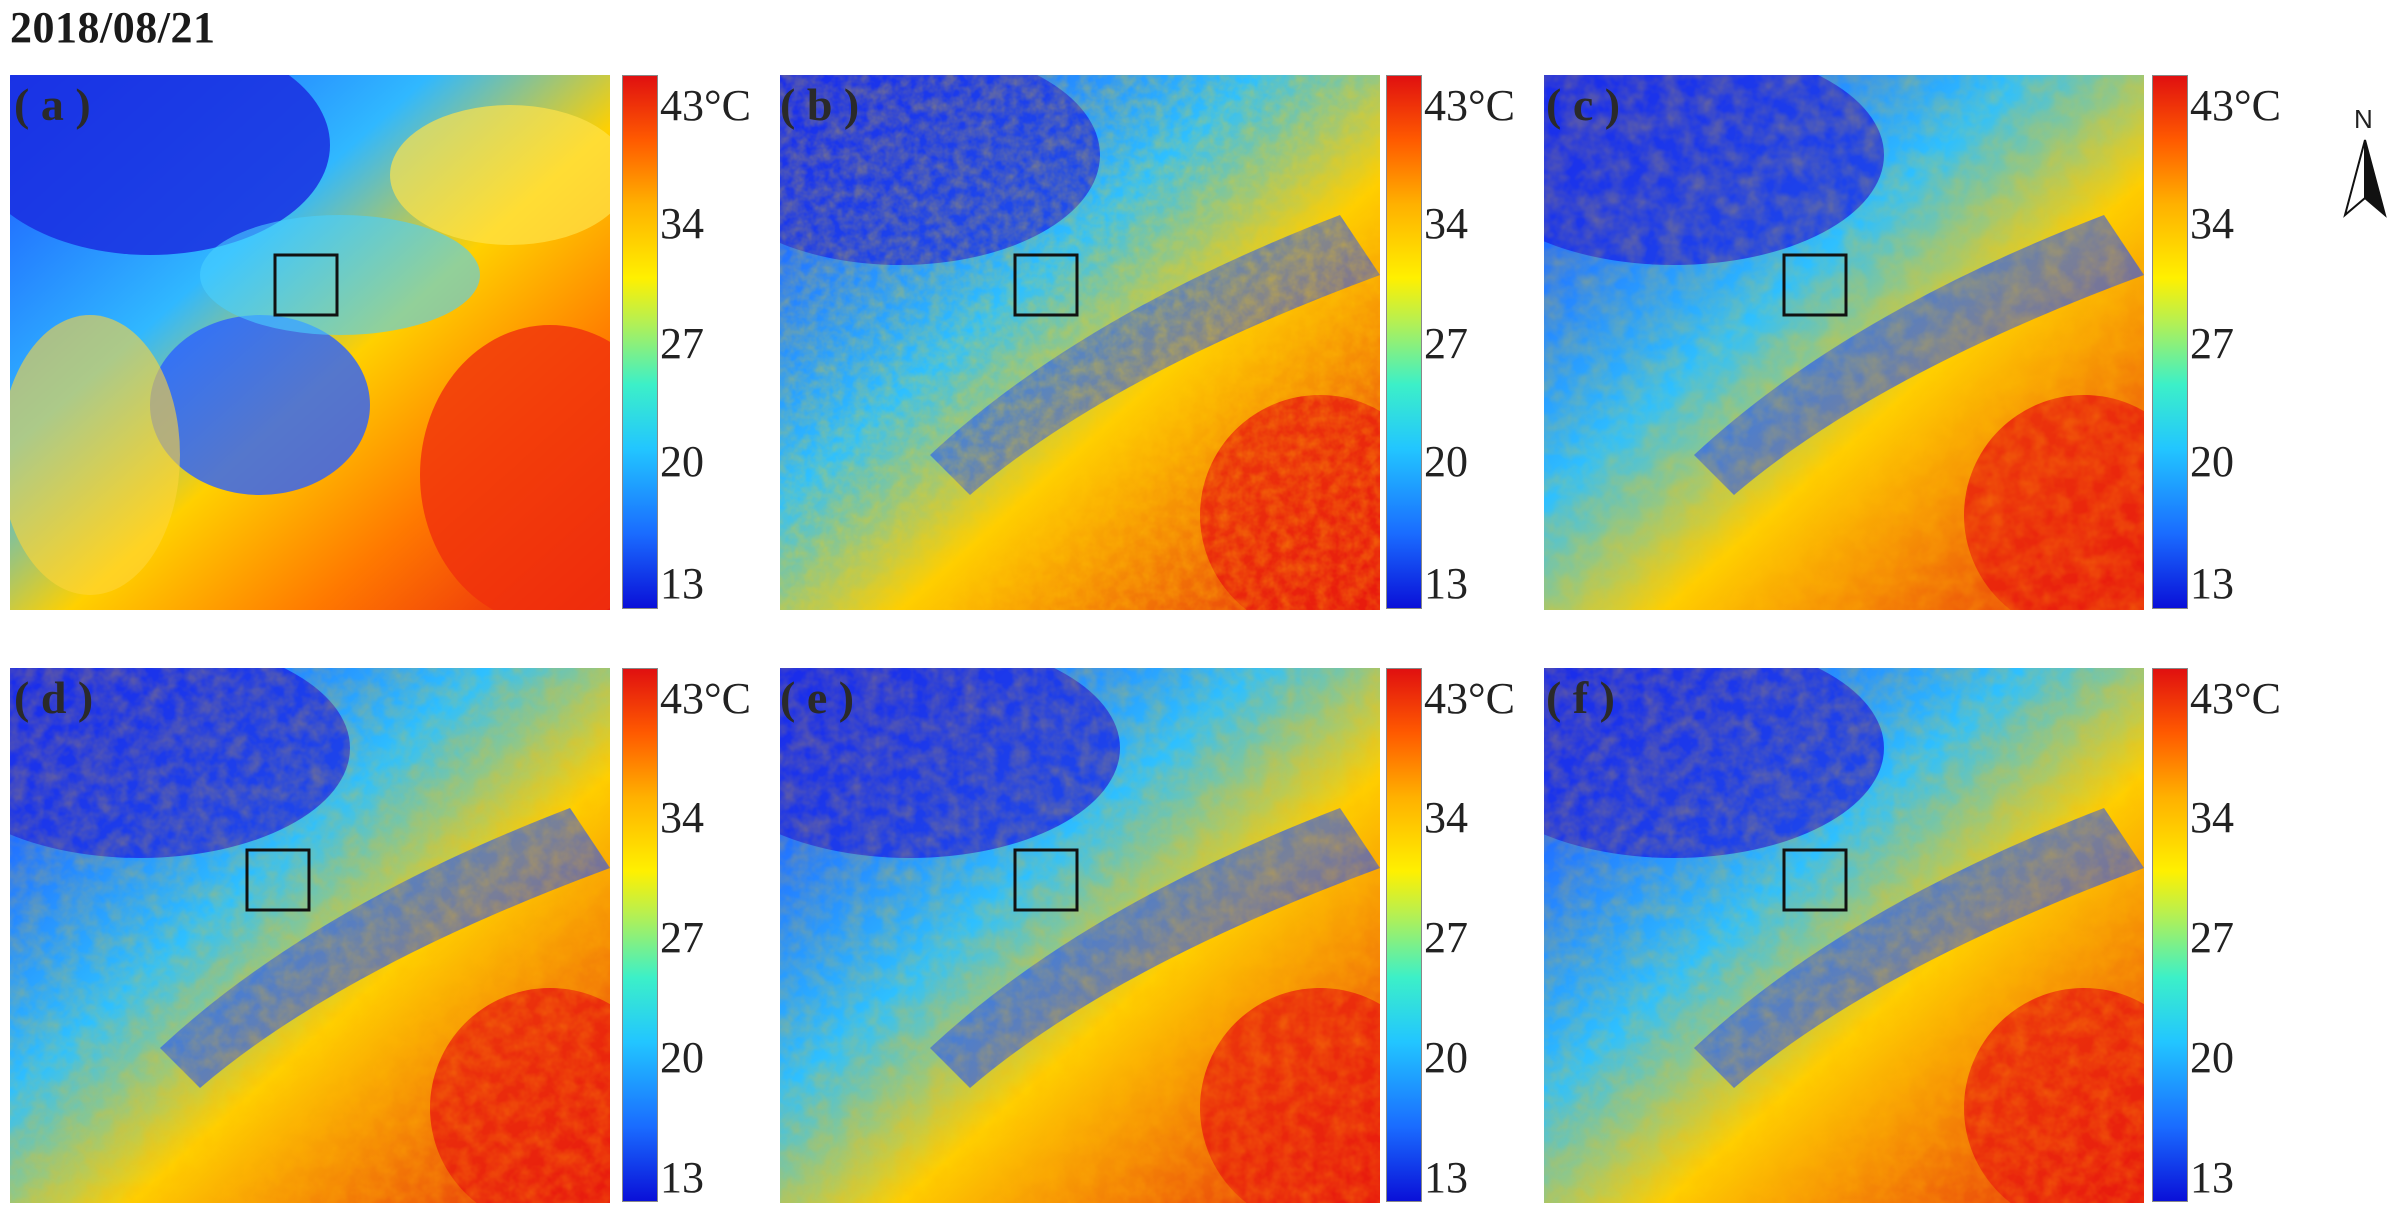 The width and height of the screenshot is (2395, 1227). I want to click on map-panel-c, so click(1844, 342).